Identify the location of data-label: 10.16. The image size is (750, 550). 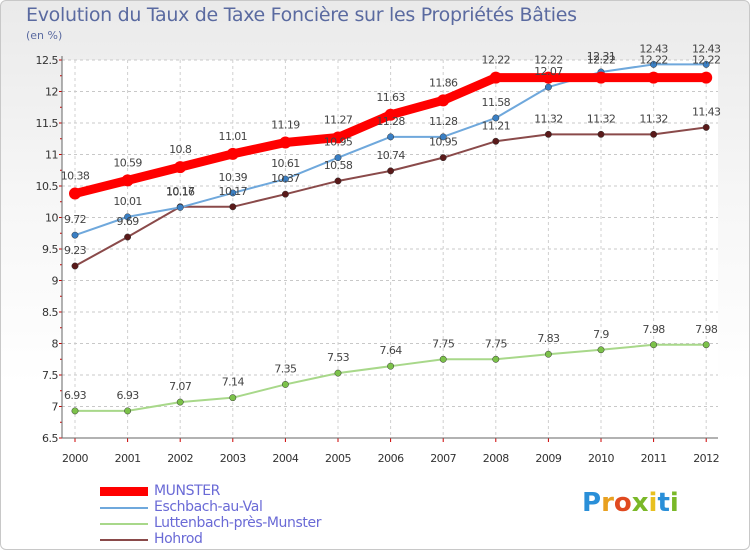
(180, 191).